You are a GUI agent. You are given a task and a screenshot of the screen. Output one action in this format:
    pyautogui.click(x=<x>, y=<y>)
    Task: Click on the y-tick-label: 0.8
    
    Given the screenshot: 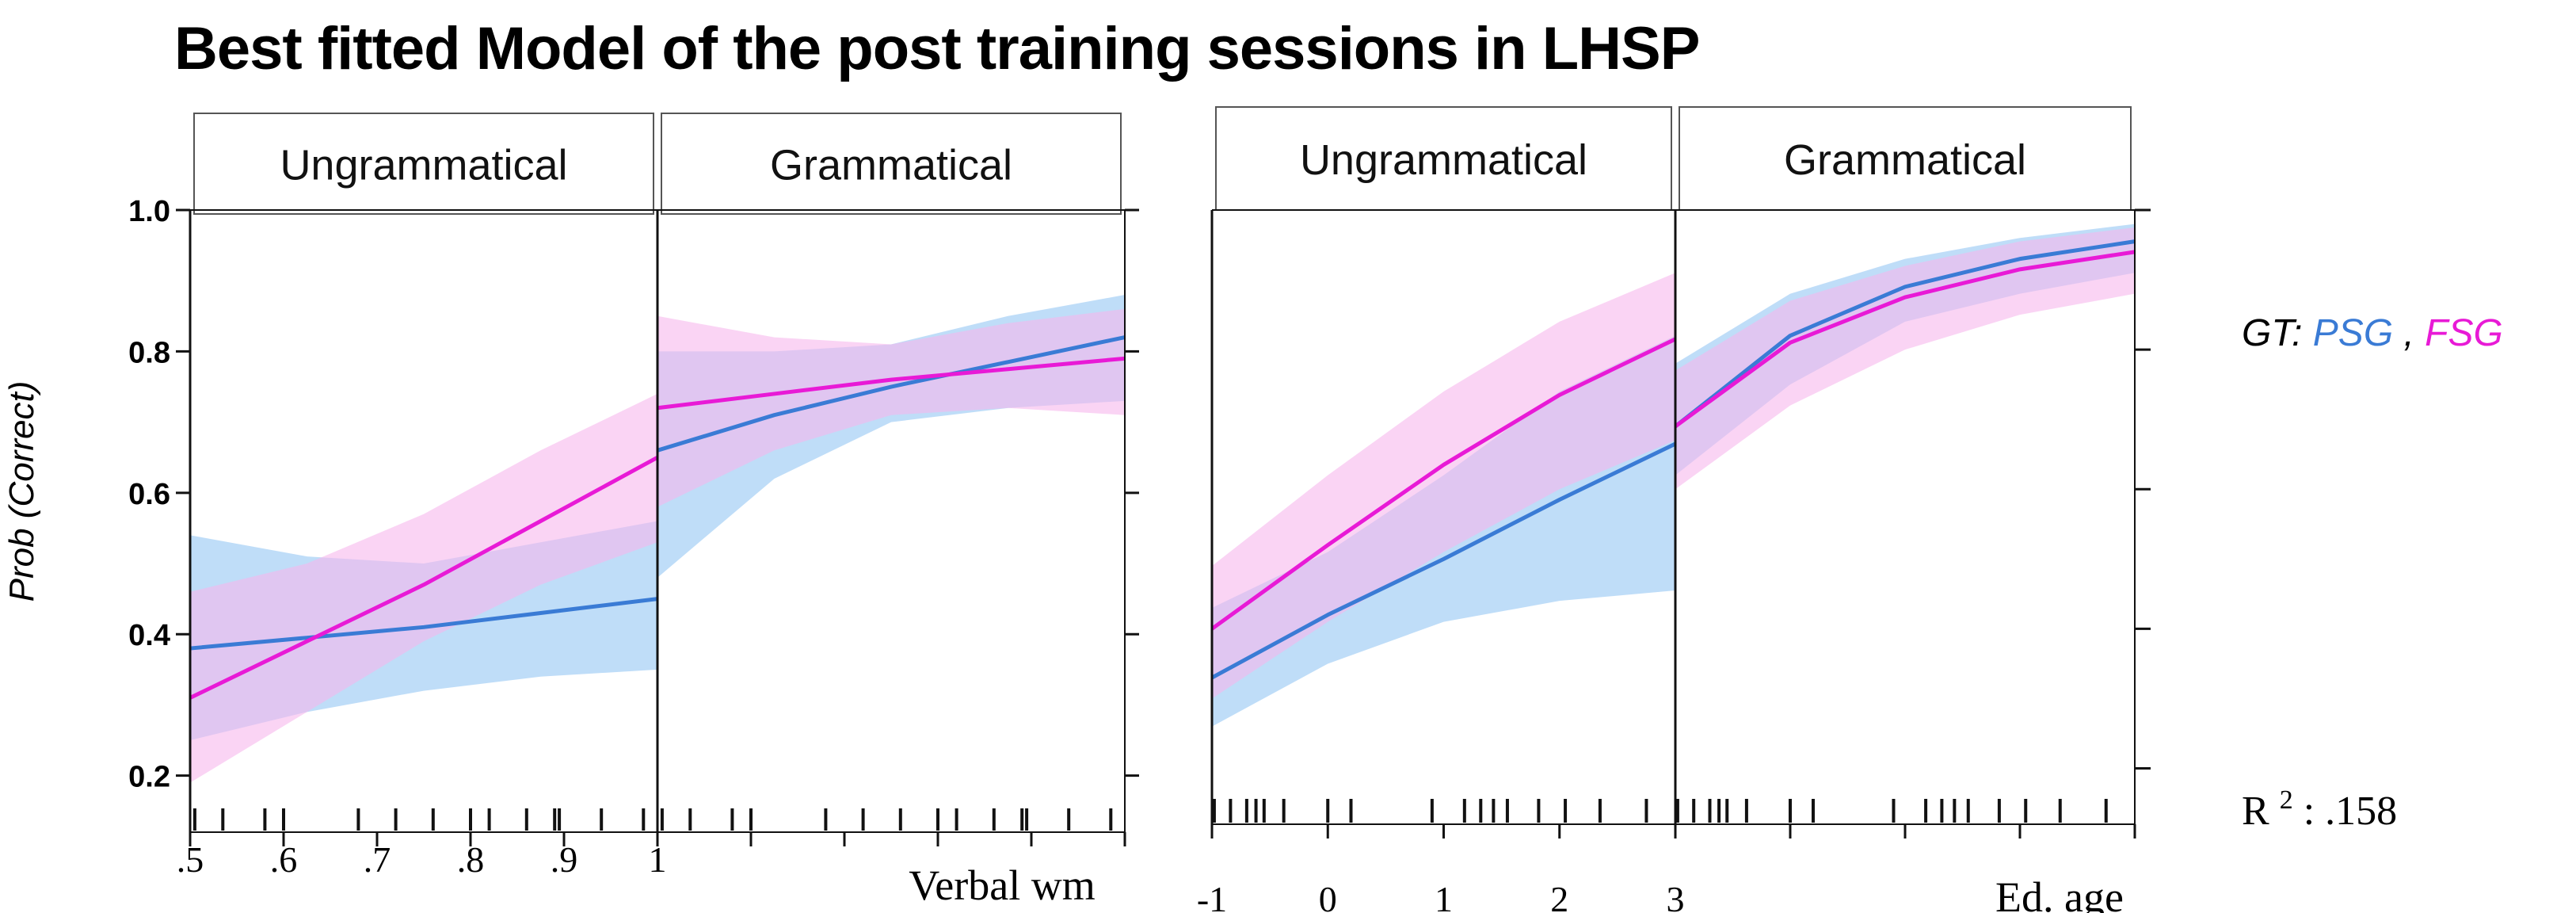 What is the action you would take?
    pyautogui.click(x=149, y=352)
    